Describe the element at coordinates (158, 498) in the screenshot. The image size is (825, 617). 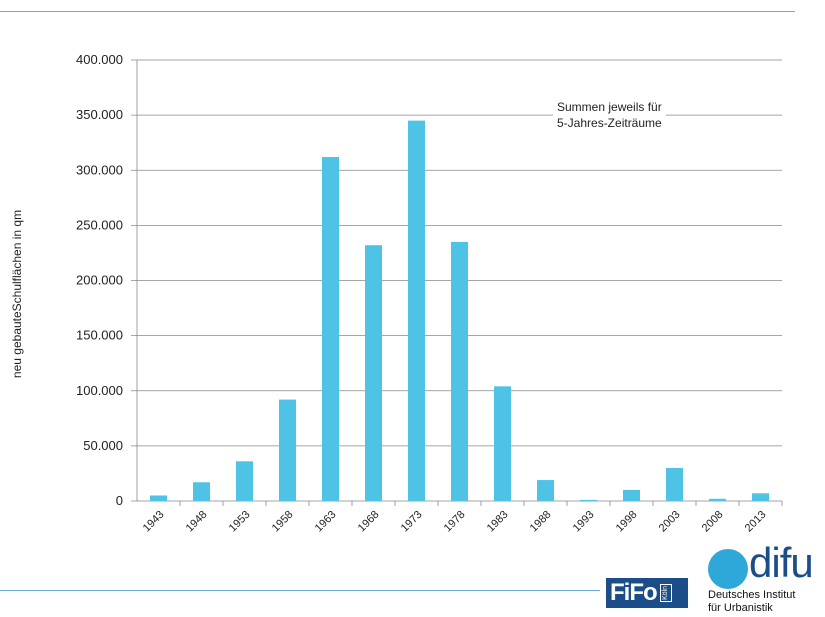
I see `bar-1943` at that location.